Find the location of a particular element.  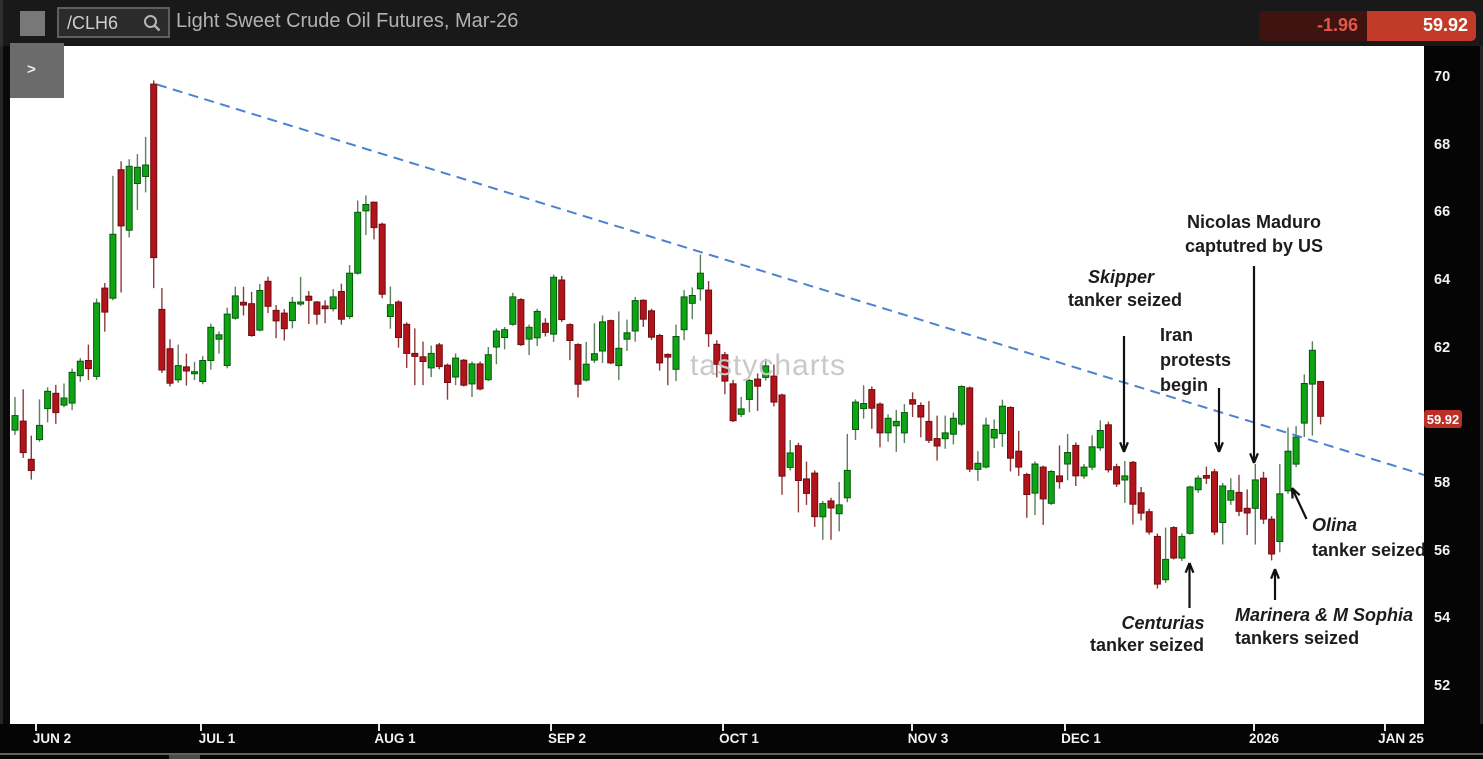

svg-text: tankers seized is located at coordinates (1297, 638).